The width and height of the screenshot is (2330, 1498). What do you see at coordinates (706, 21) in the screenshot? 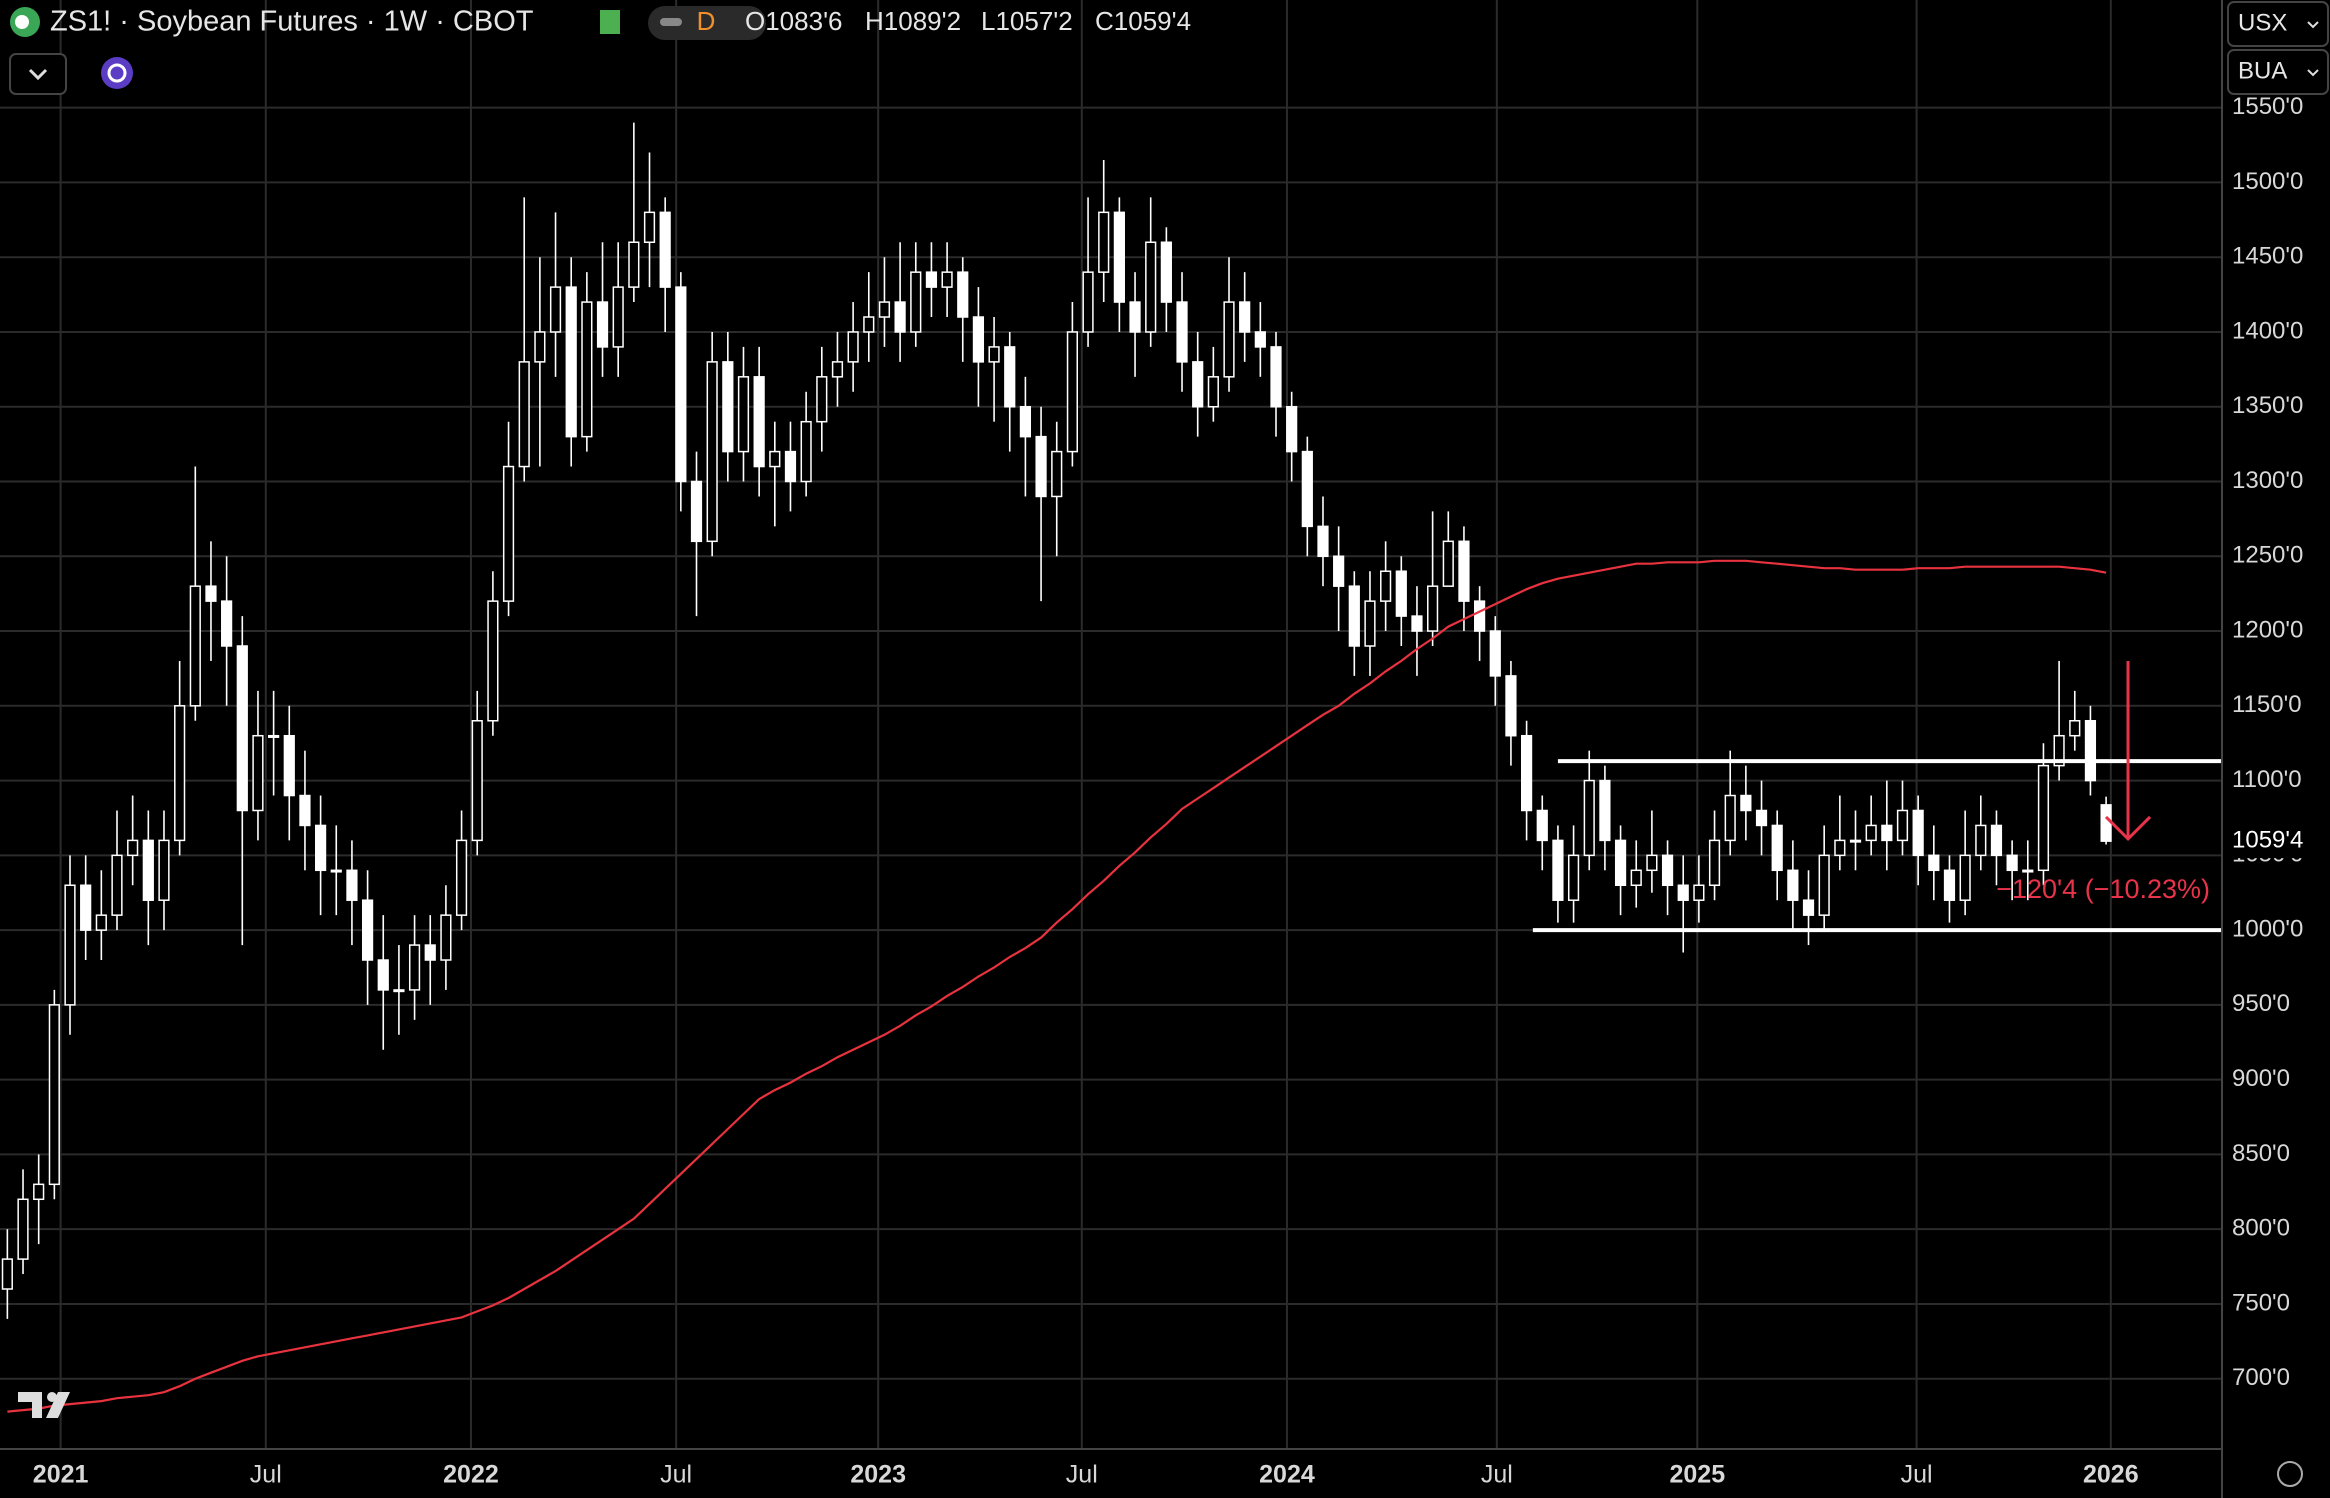
I see `delay-badge: D` at bounding box center [706, 21].